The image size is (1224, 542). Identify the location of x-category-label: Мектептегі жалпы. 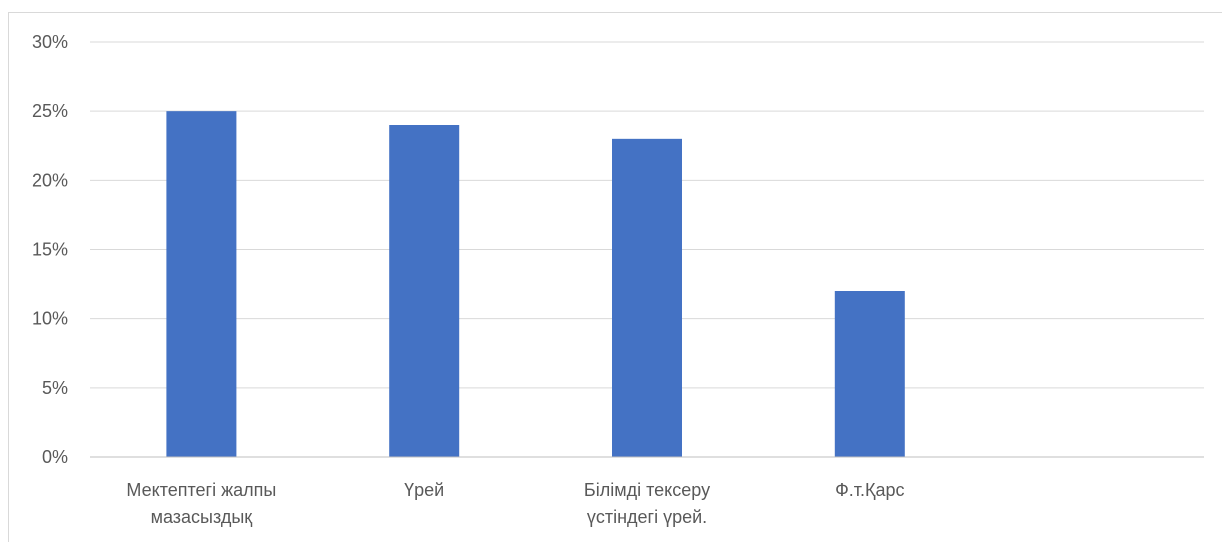
(201, 490).